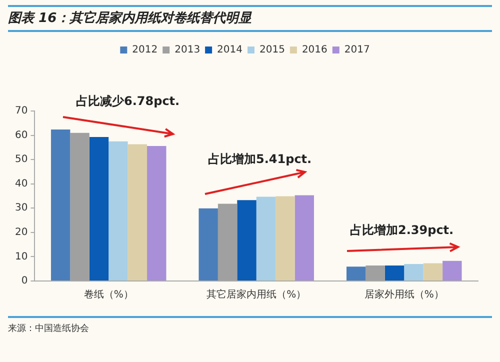  I want to click on x-tick-label: 其它居家内用纸（%）, so click(256, 294).